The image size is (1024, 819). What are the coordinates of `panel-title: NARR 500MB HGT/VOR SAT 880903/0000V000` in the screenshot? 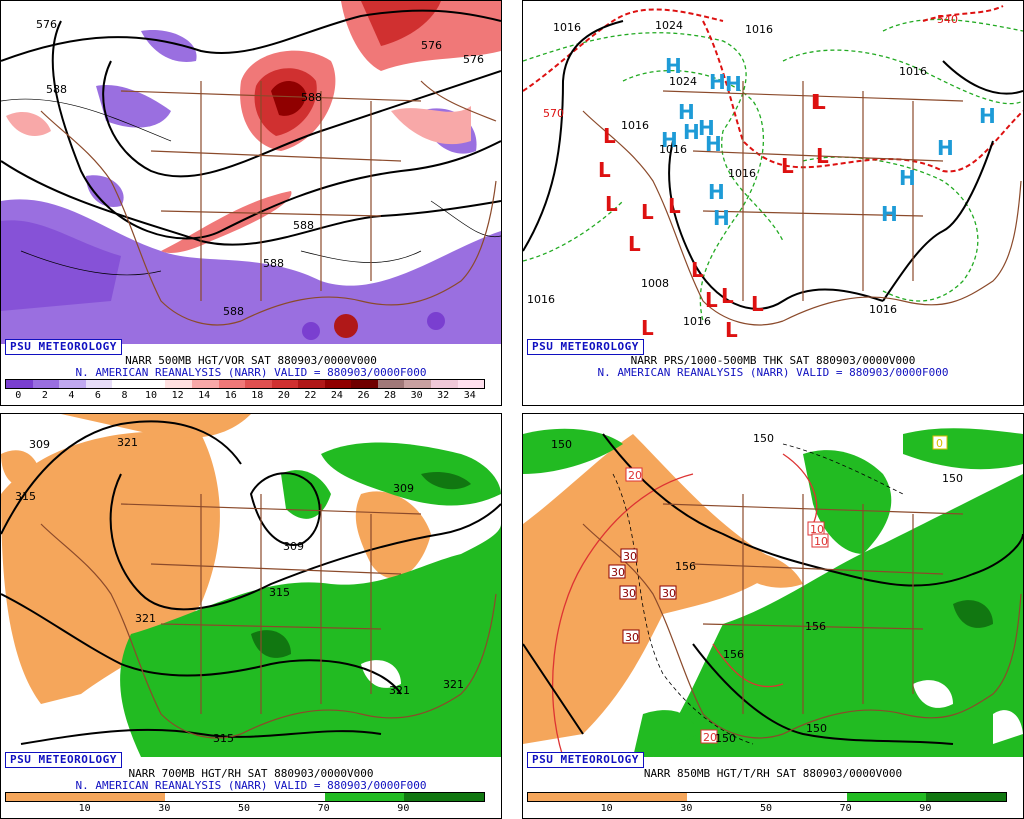 It's located at (251, 360).